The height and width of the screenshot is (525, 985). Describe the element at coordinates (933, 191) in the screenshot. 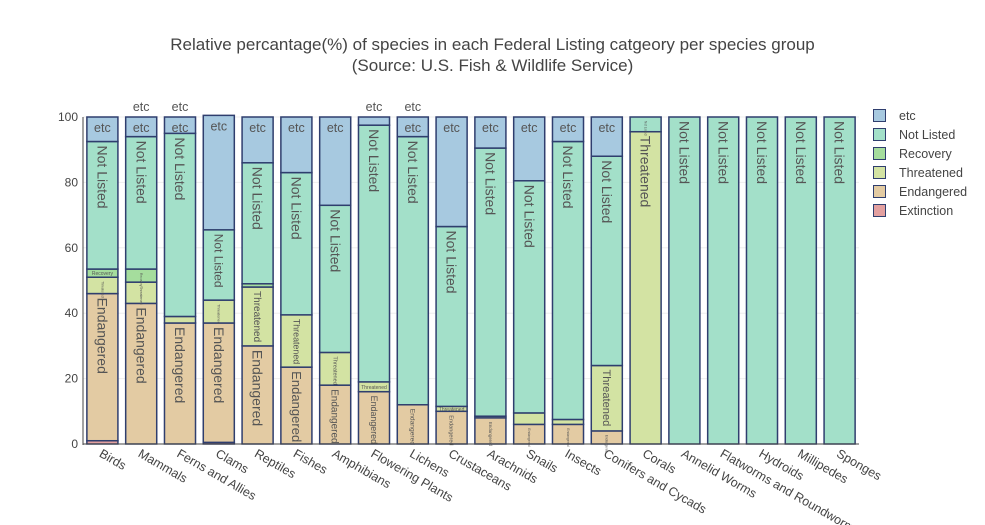

I see `legend-label: Endangered` at that location.